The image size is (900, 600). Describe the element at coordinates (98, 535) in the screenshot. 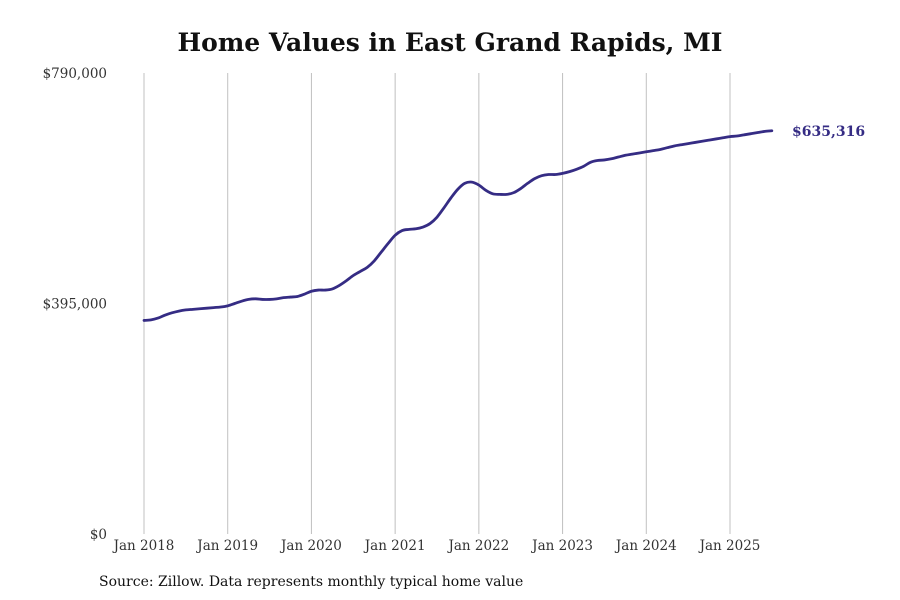

I see `y-tick-label: $0` at that location.